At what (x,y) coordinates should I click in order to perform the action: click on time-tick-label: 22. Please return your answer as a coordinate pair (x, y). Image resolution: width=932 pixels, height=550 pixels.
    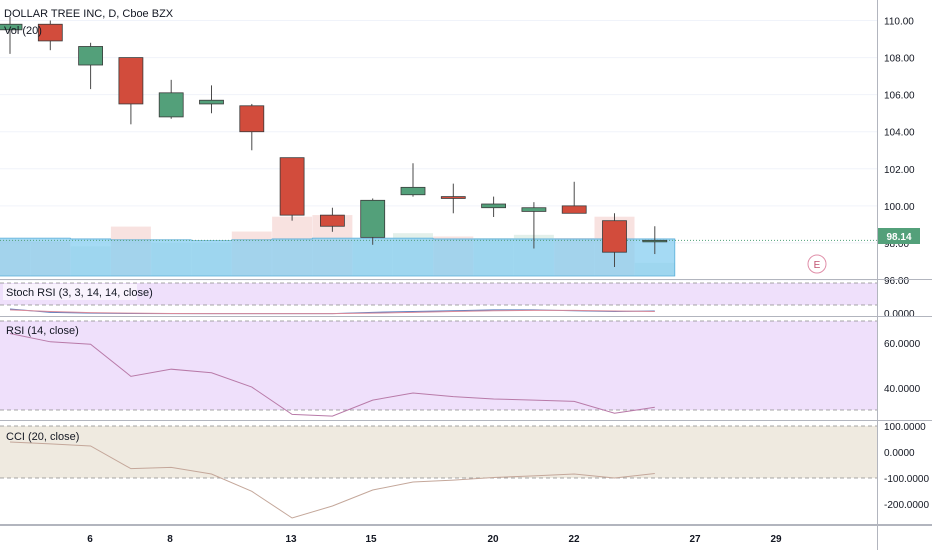
    Looking at the image, I should click on (574, 539).